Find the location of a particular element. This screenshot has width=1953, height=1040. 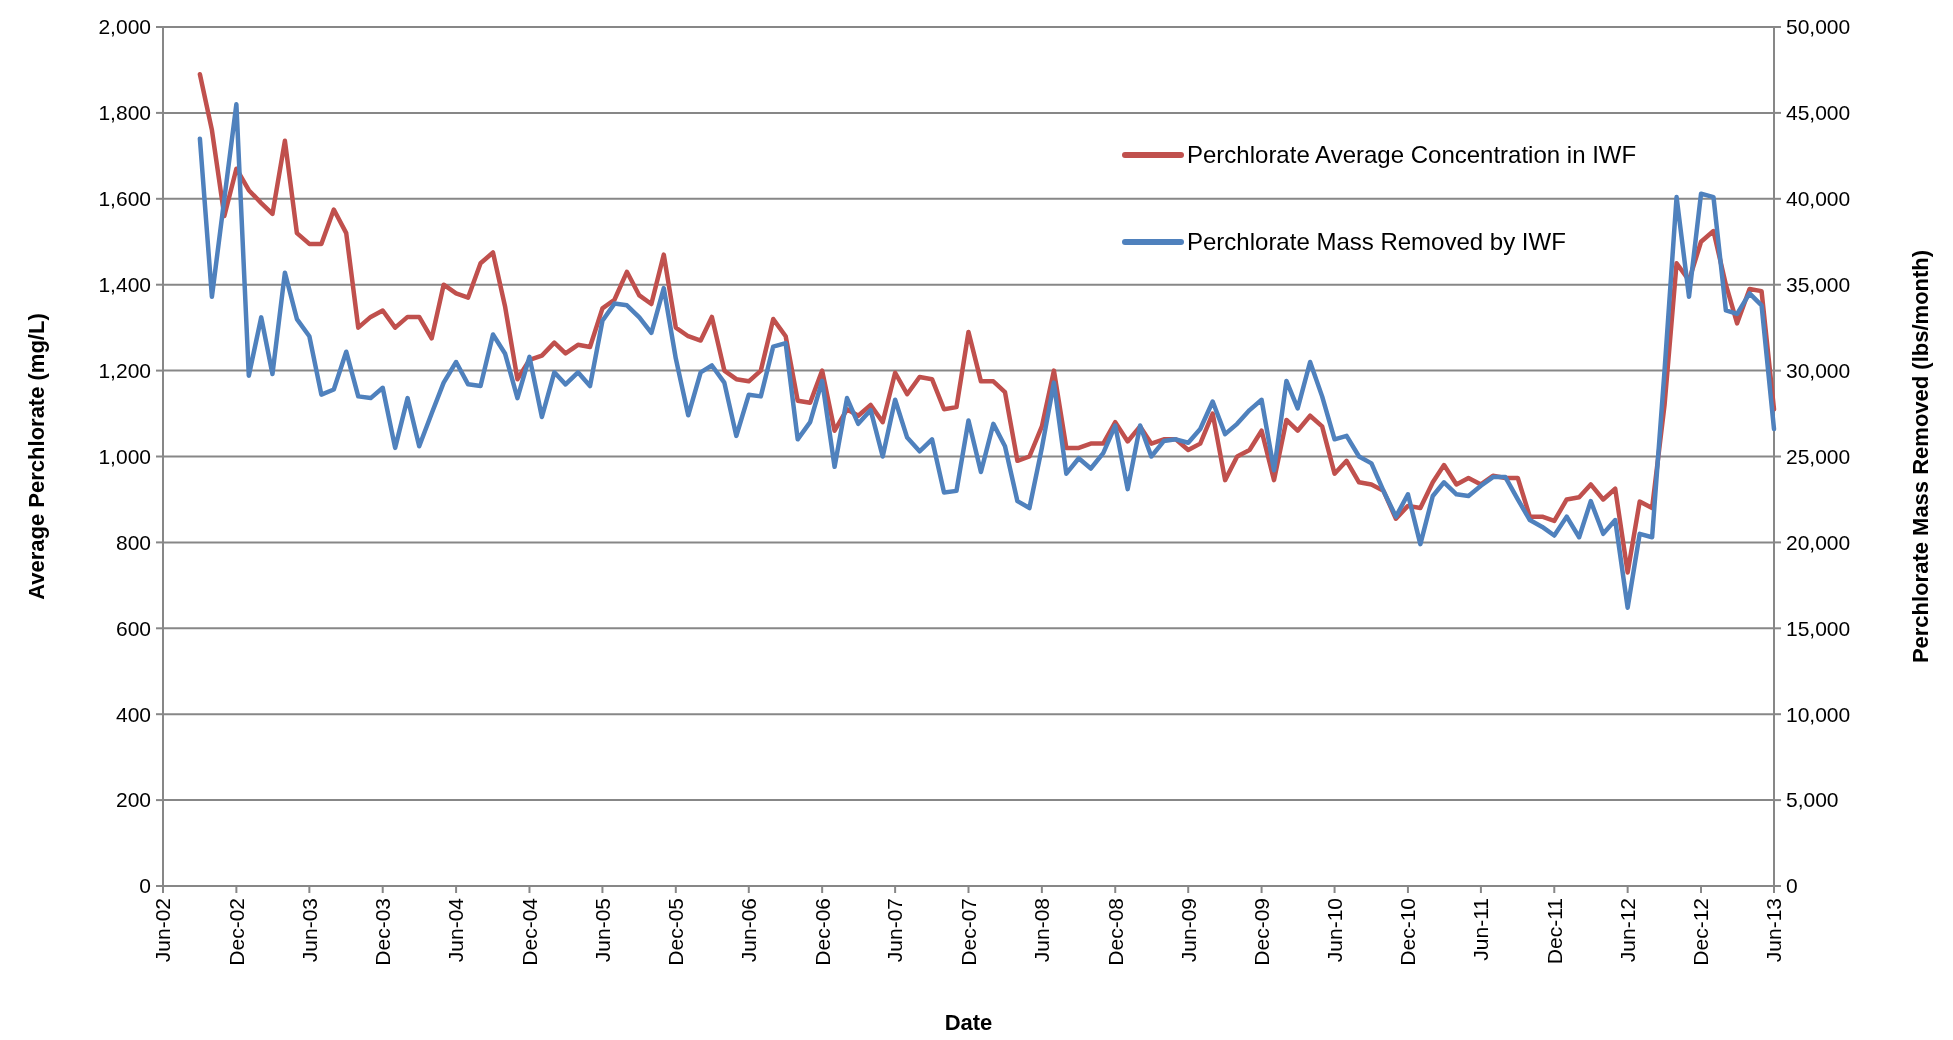

y2-tick-label: 40,000 is located at coordinates (1818, 199).